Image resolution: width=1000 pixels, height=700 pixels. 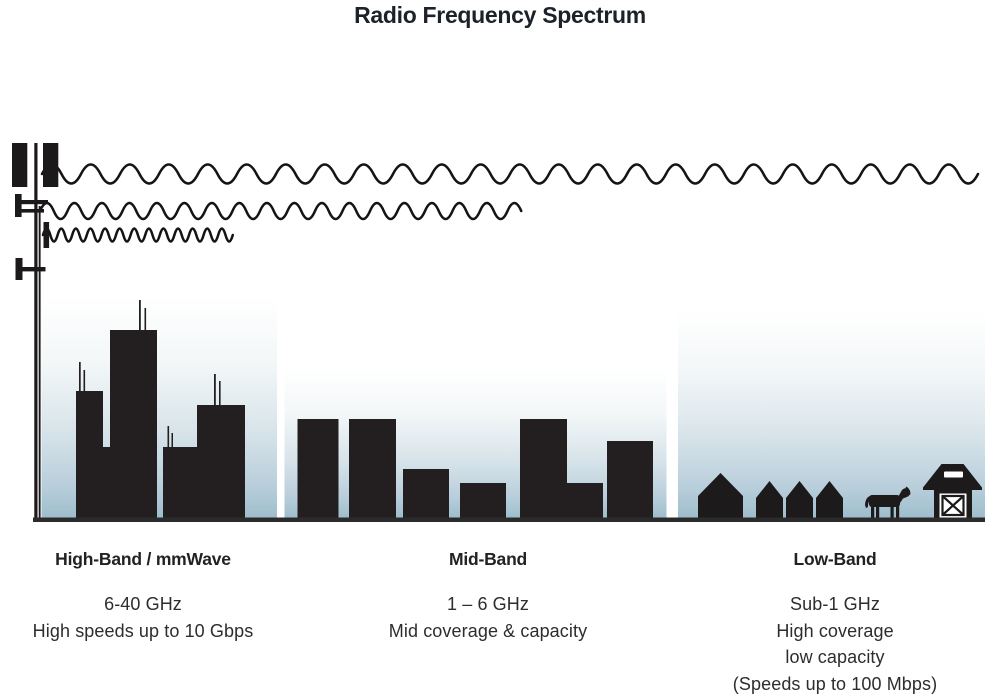 I want to click on ground-line, so click(x=509, y=519).